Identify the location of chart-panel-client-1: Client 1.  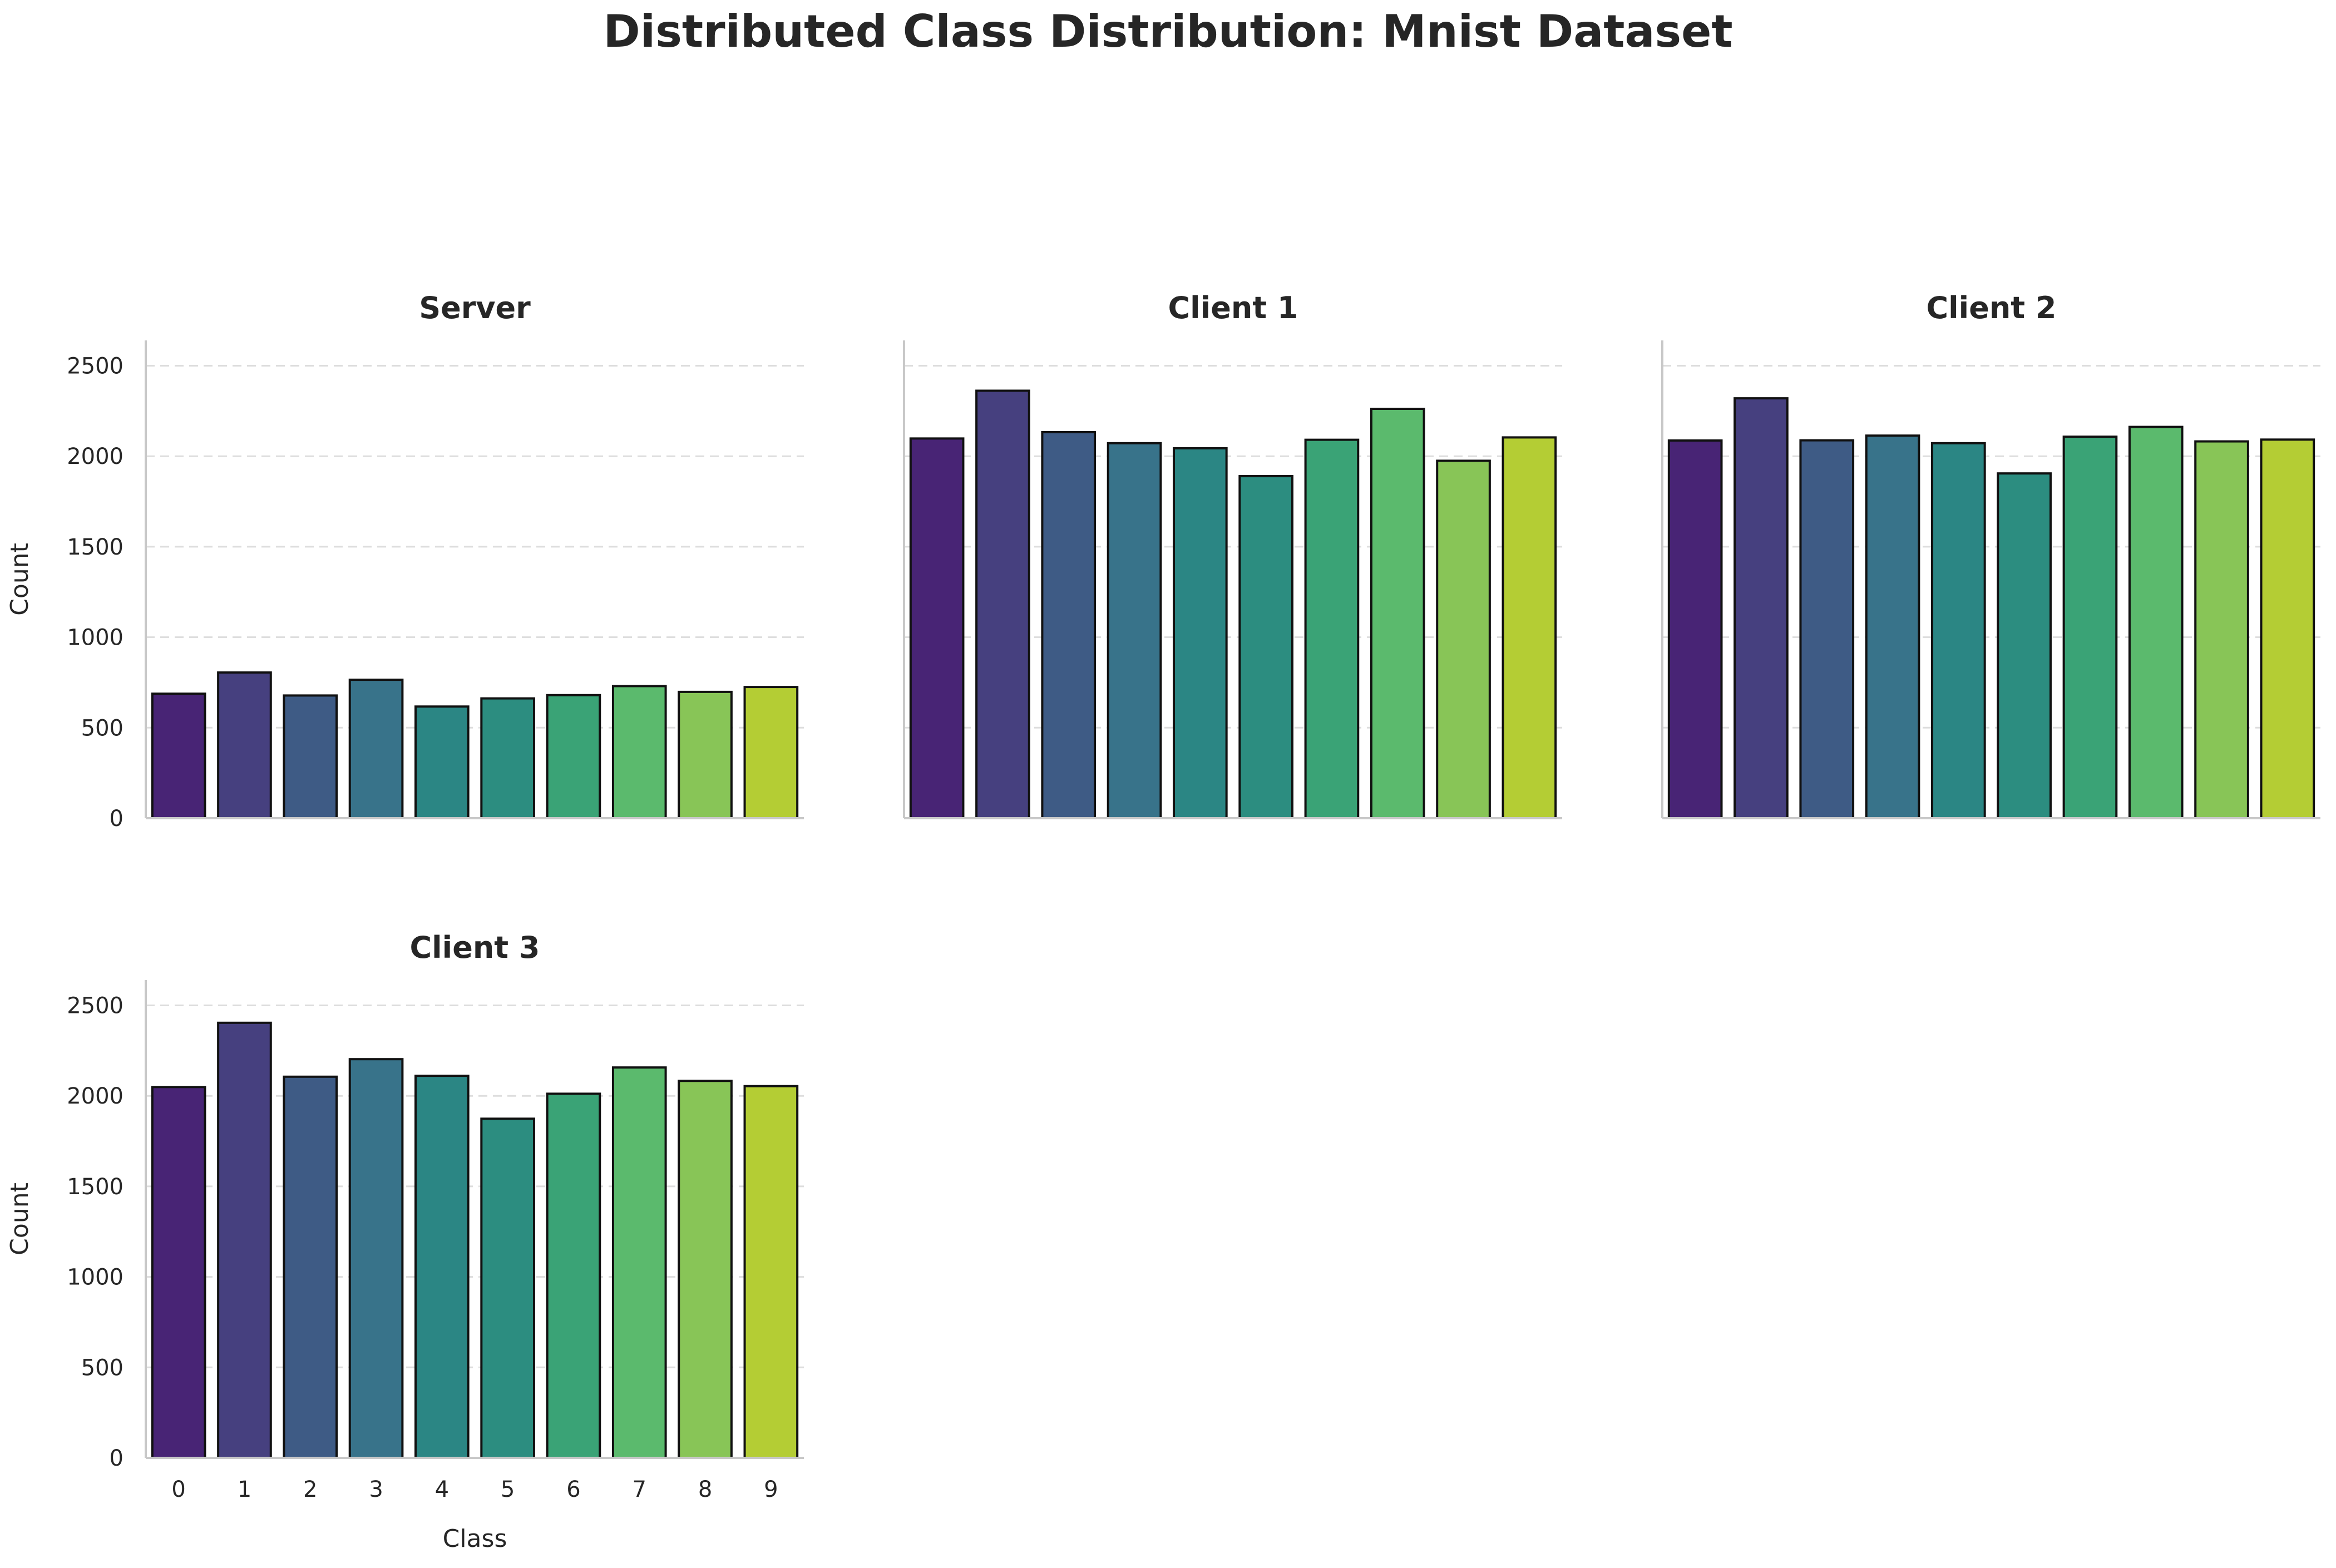
(1232, 554).